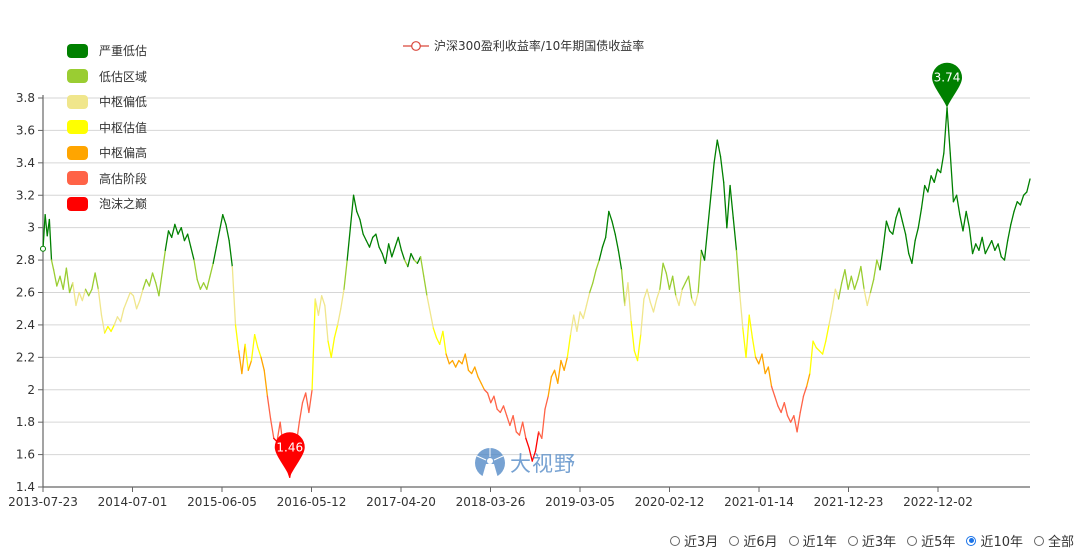 This screenshot has width=1080, height=558. Describe the element at coordinates (289, 447) in the screenshot. I see `svg-text: 1.46` at that location.